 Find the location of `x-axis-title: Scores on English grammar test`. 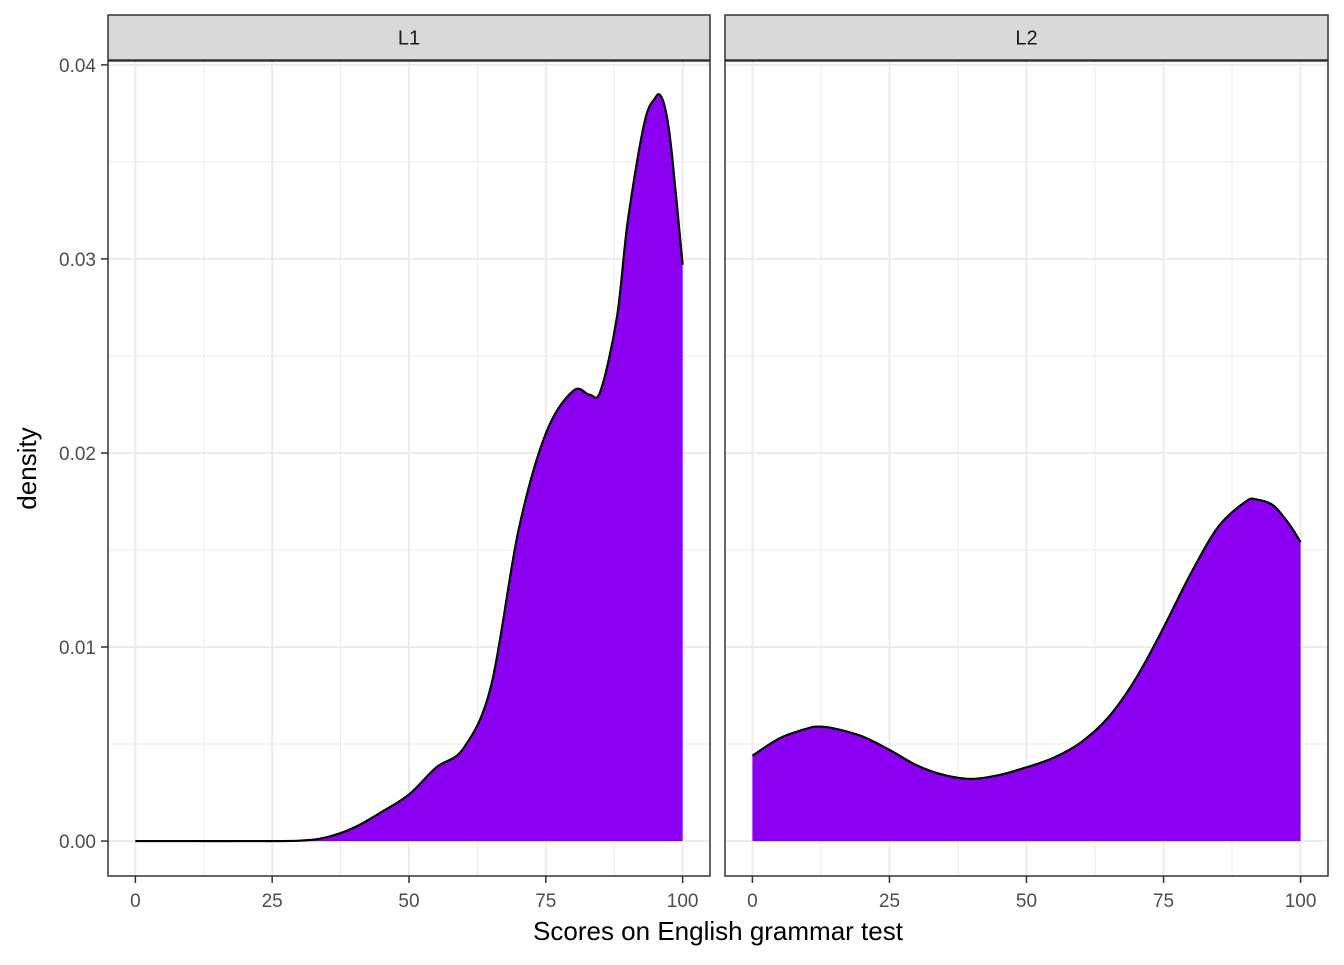

x-axis-title: Scores on English grammar test is located at coordinates (718, 931).